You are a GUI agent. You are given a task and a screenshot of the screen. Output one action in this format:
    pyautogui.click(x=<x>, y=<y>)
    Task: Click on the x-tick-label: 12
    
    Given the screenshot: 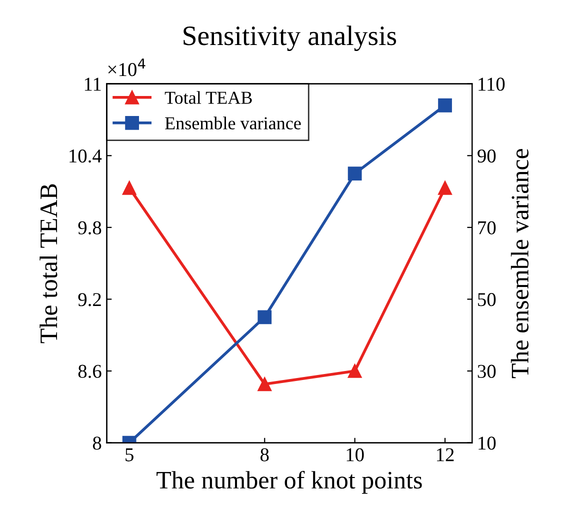 What is the action you would take?
    pyautogui.click(x=445, y=455)
    